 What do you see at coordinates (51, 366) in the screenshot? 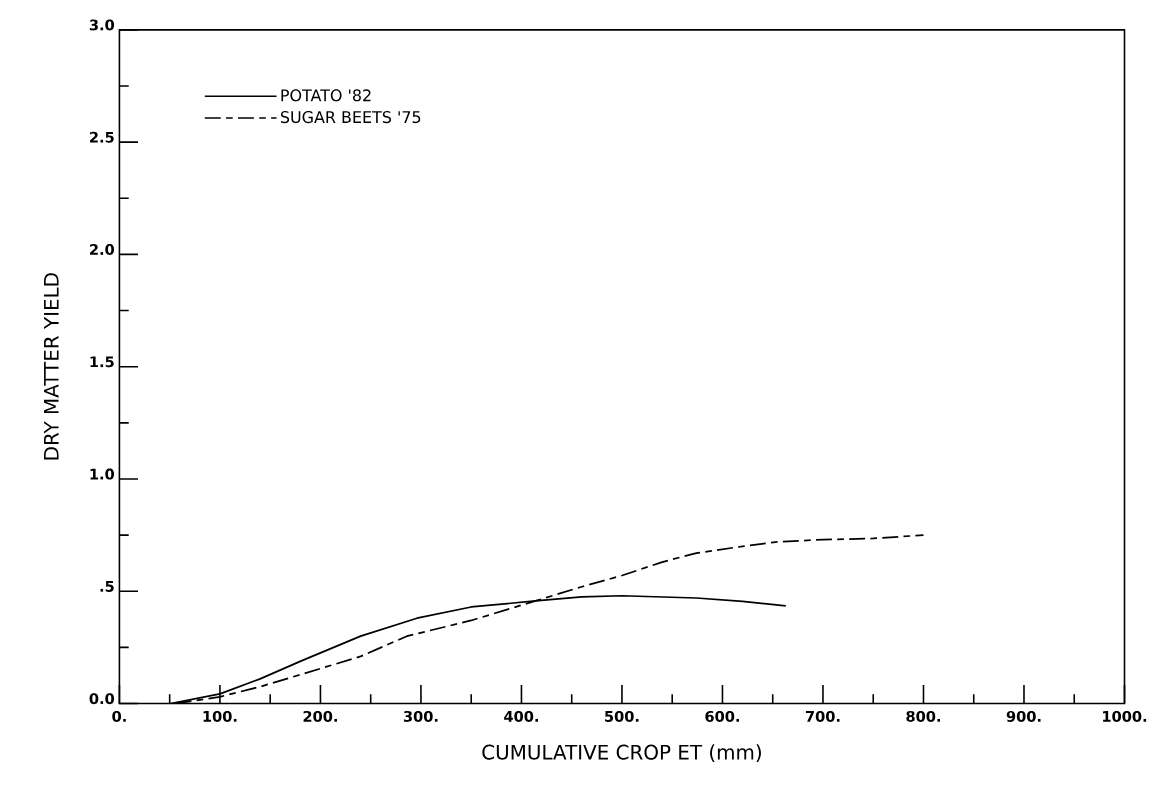
I see `y-axis-title: DRY MATTER YIELD` at bounding box center [51, 366].